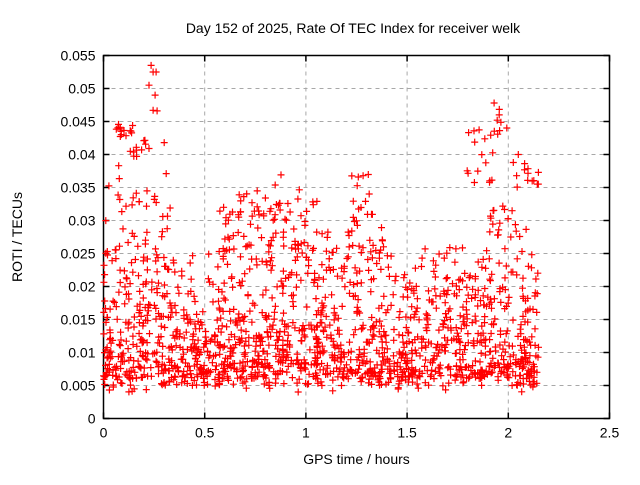 The height and width of the screenshot is (485, 640). What do you see at coordinates (77, 56) in the screenshot?
I see `y-tick-label: 0.055` at bounding box center [77, 56].